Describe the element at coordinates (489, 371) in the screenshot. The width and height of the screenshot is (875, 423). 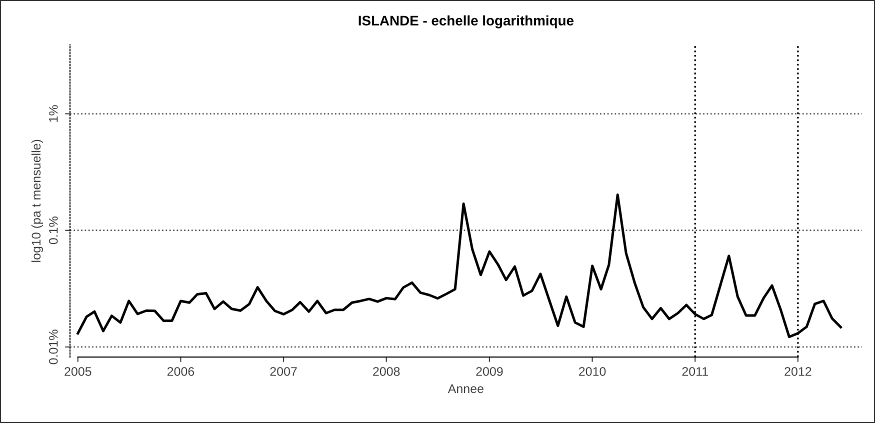
I see `x-tick-label: 2009` at that location.